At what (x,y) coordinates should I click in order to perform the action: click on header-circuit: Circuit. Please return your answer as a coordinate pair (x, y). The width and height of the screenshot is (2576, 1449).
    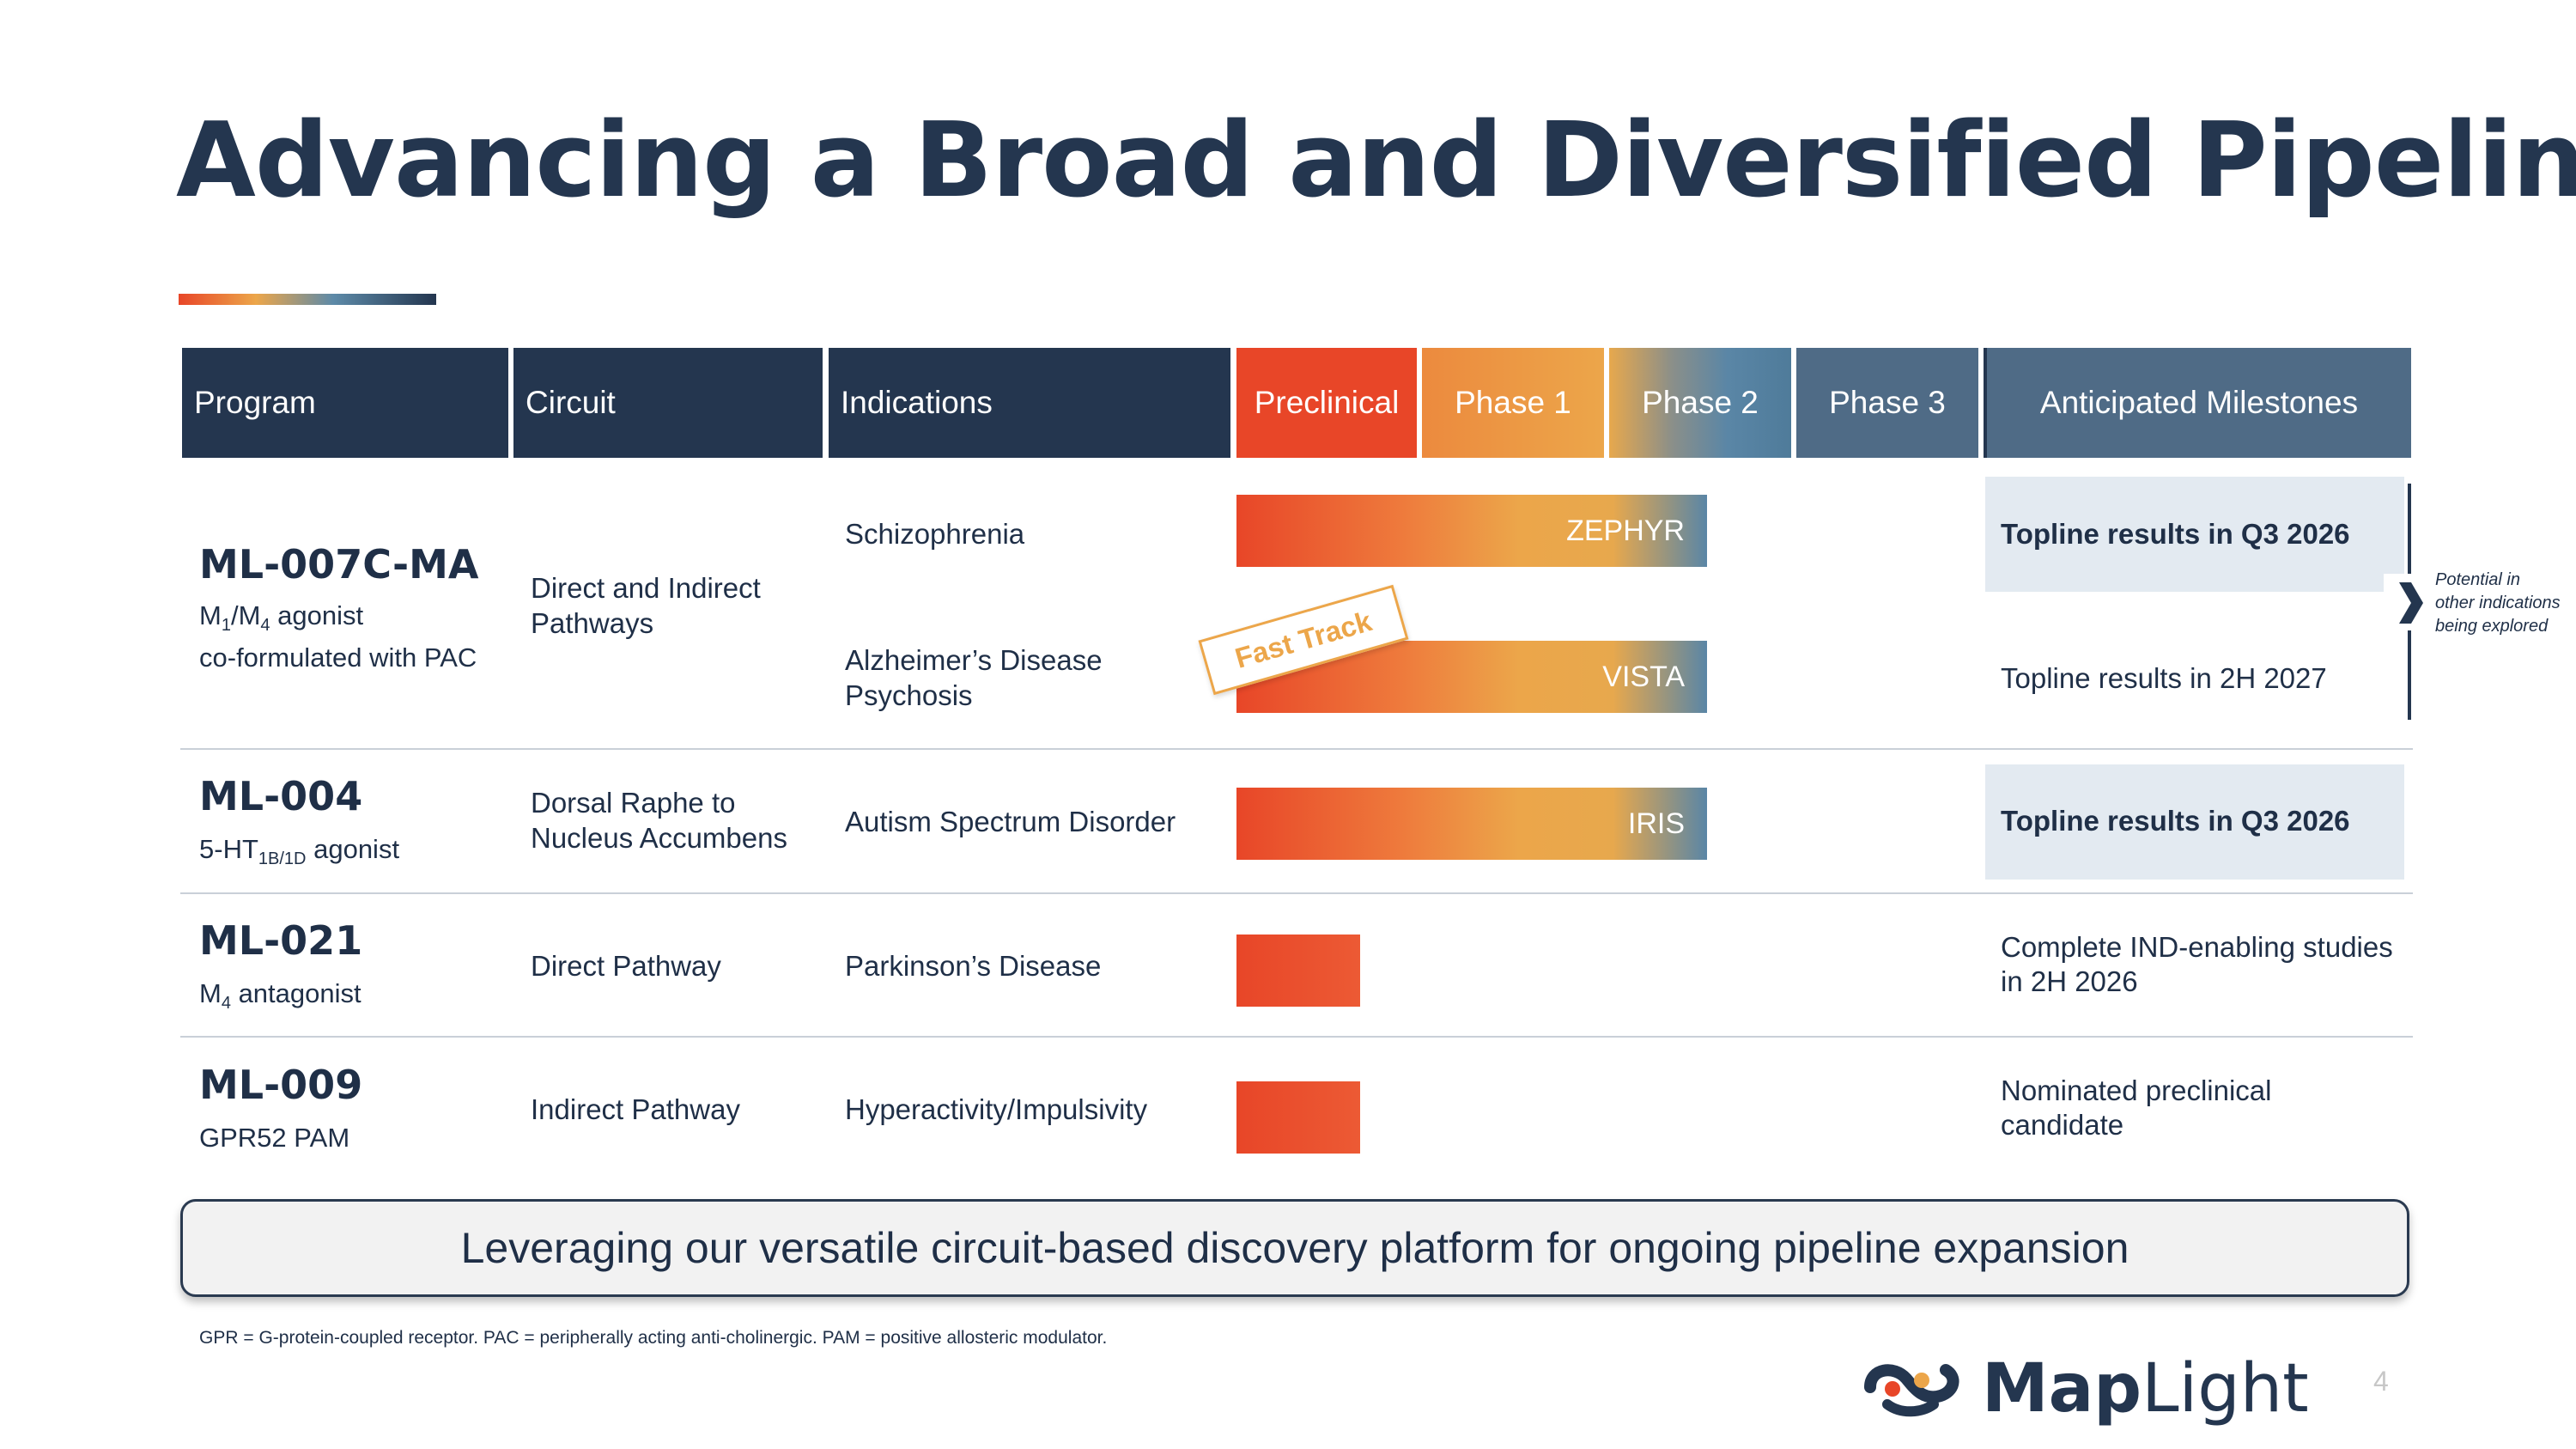
    Looking at the image, I should click on (668, 403).